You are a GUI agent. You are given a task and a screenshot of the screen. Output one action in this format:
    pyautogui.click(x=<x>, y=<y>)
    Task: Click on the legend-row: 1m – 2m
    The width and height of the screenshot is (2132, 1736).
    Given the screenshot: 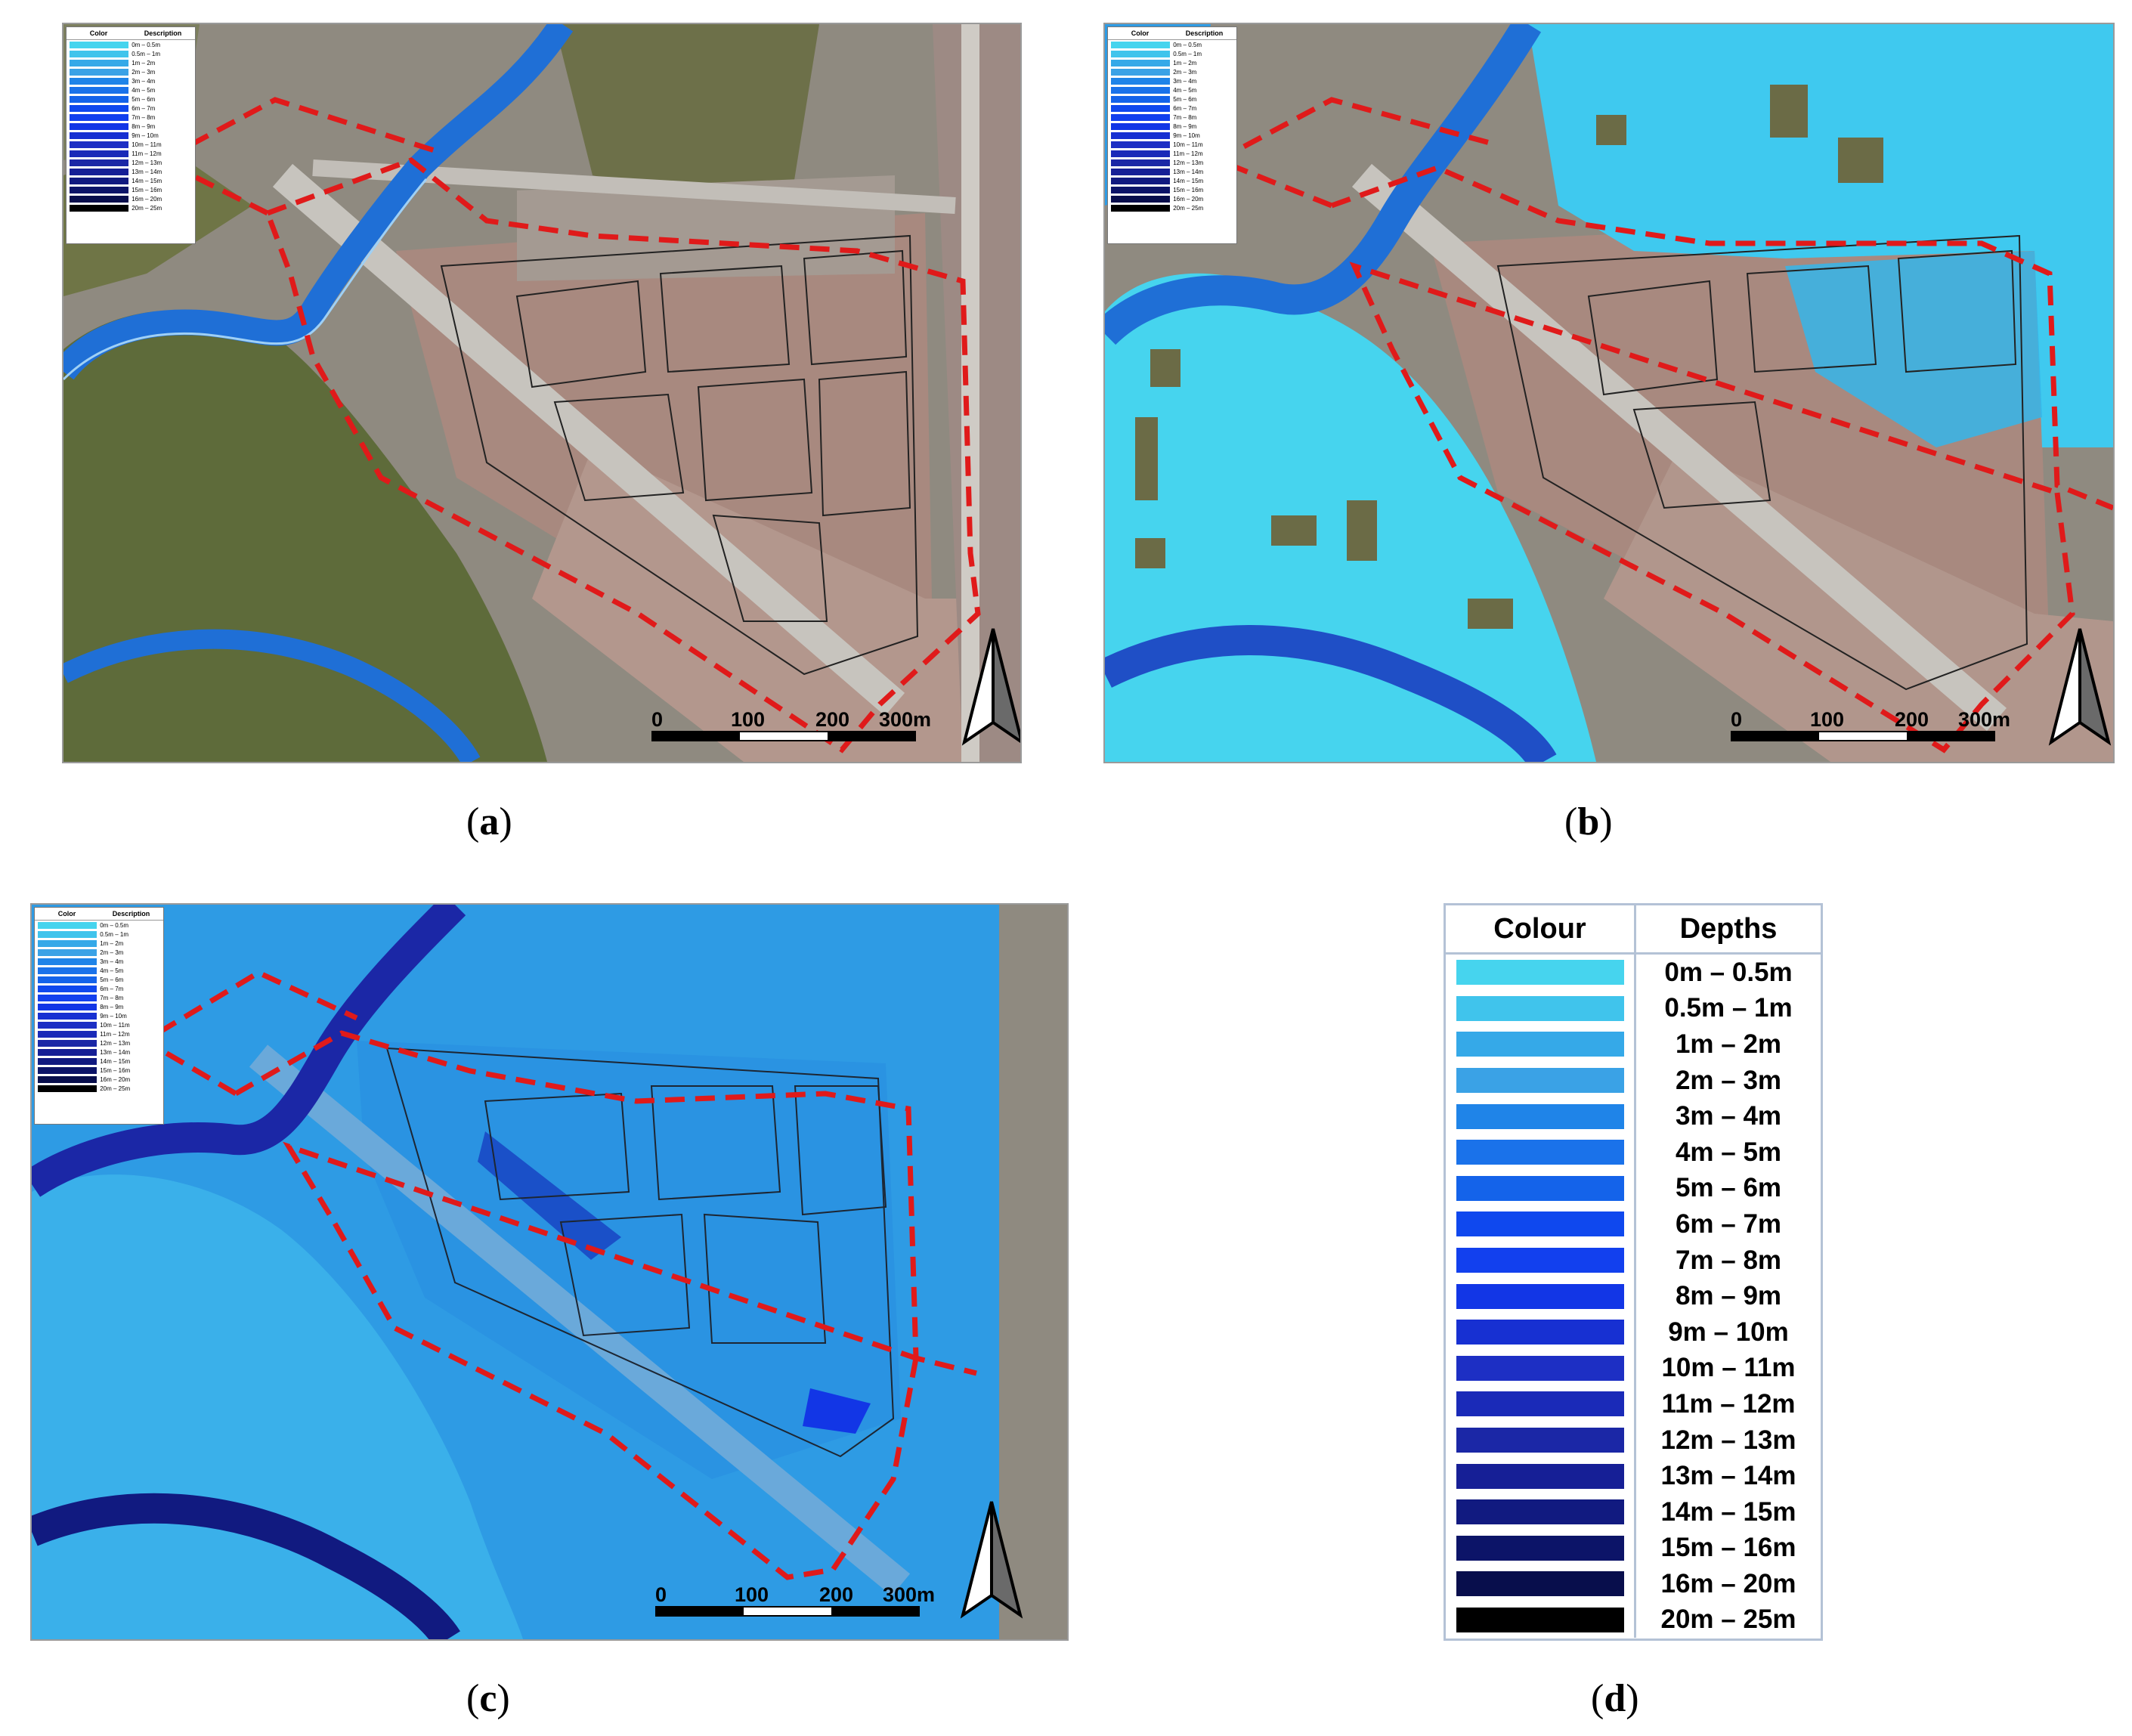 What is the action you would take?
    pyautogui.click(x=1633, y=1044)
    